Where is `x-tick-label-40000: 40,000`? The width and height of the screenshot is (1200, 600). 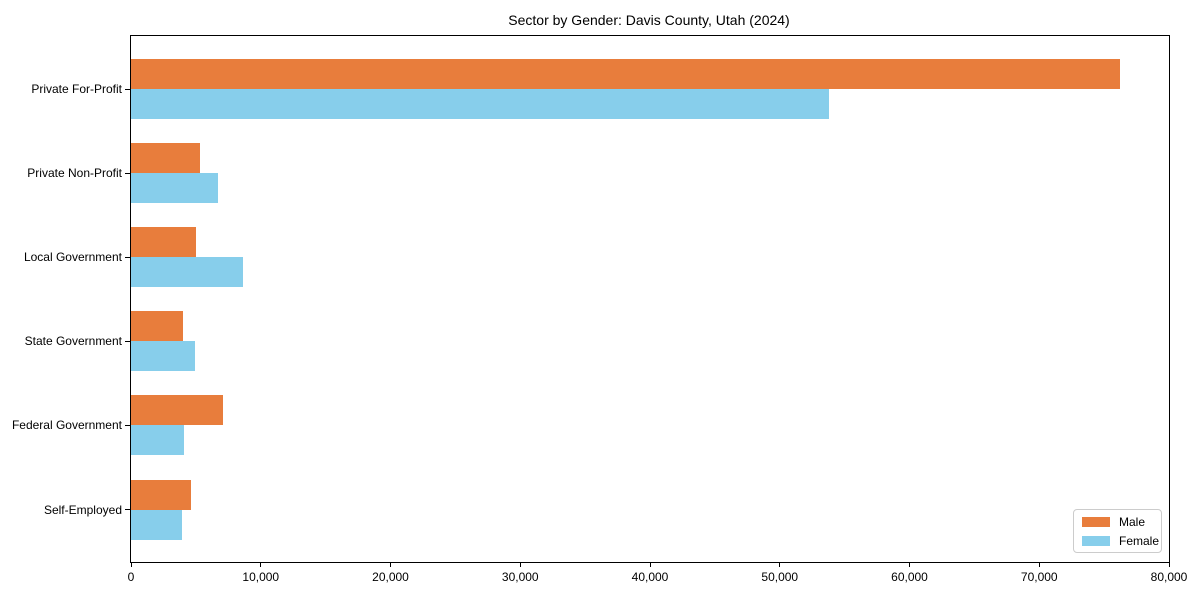 x-tick-label-40000: 40,000 is located at coordinates (650, 577).